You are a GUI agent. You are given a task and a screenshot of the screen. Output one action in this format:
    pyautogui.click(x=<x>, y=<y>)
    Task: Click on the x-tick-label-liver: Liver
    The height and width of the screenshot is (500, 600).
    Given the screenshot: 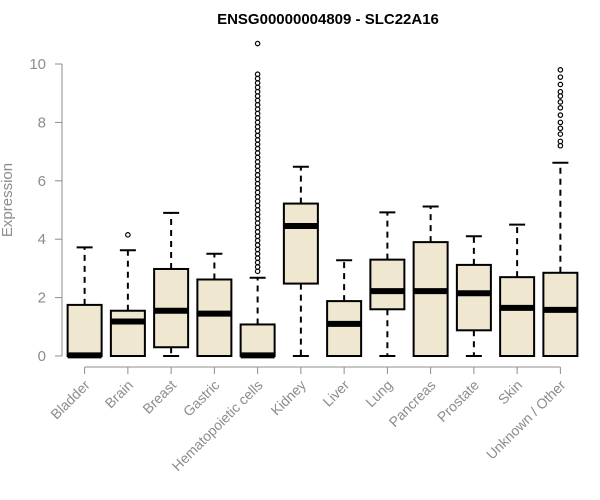 What is the action you would take?
    pyautogui.click(x=335, y=393)
    